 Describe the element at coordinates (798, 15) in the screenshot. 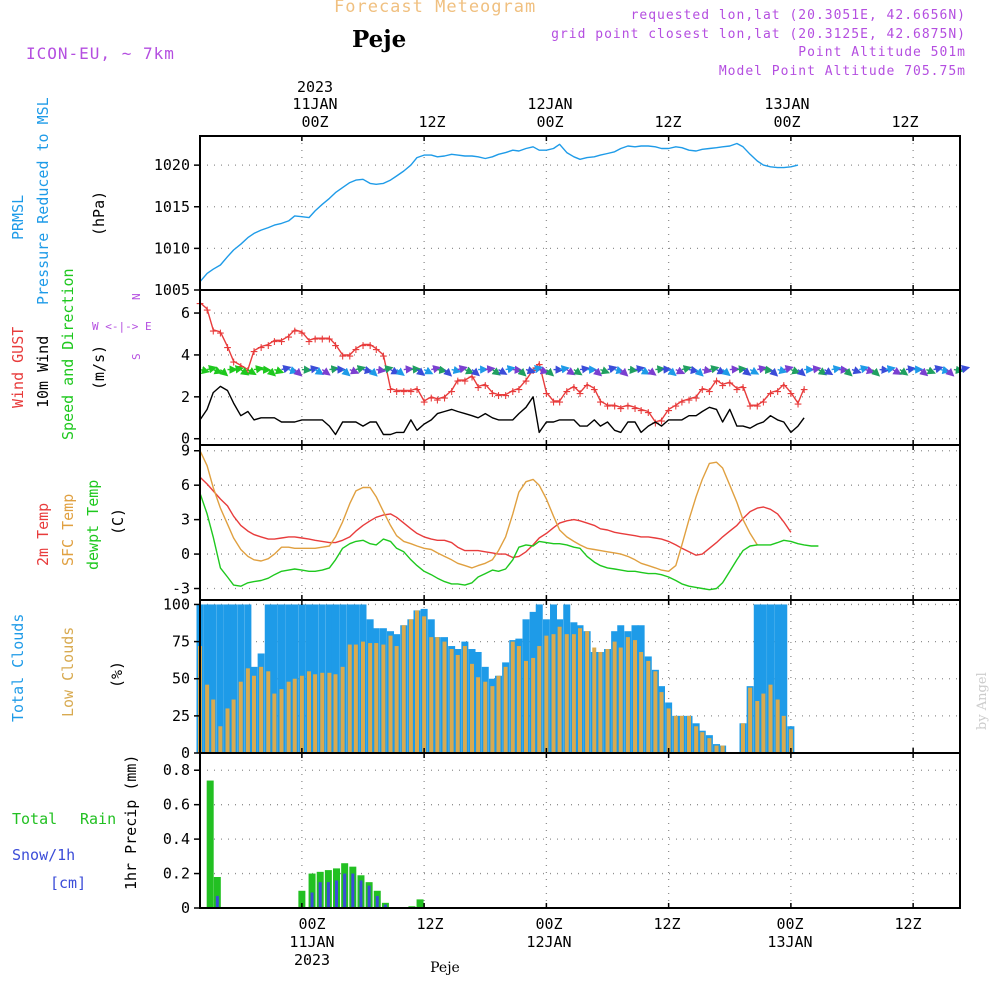

I see `info-requested: requested lon,lat (20.3051E, 42.6656N)` at that location.